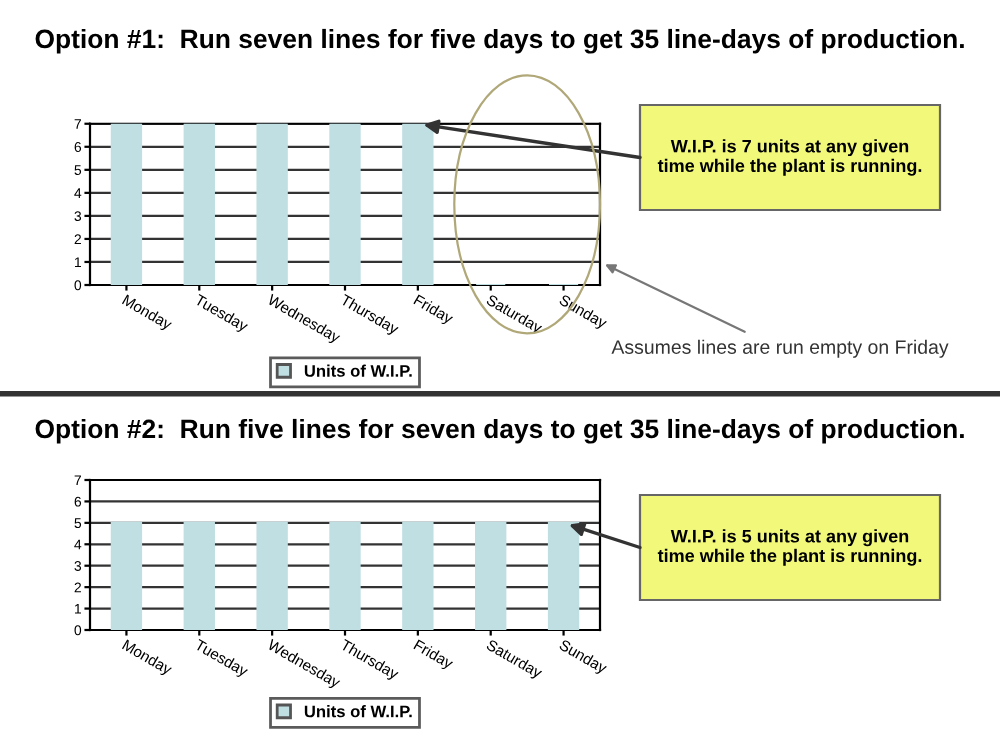  What do you see at coordinates (780, 348) in the screenshot?
I see `text: Assumes lines are run empty on Friday` at bounding box center [780, 348].